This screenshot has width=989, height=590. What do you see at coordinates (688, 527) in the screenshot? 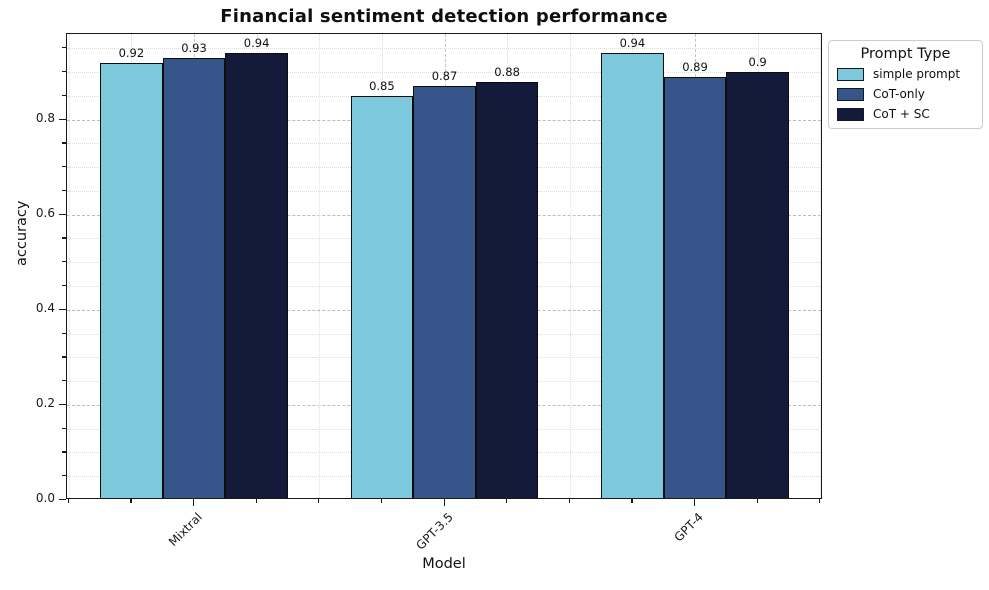
I see `x-tick-label-gpt-4: GPT-4` at bounding box center [688, 527].